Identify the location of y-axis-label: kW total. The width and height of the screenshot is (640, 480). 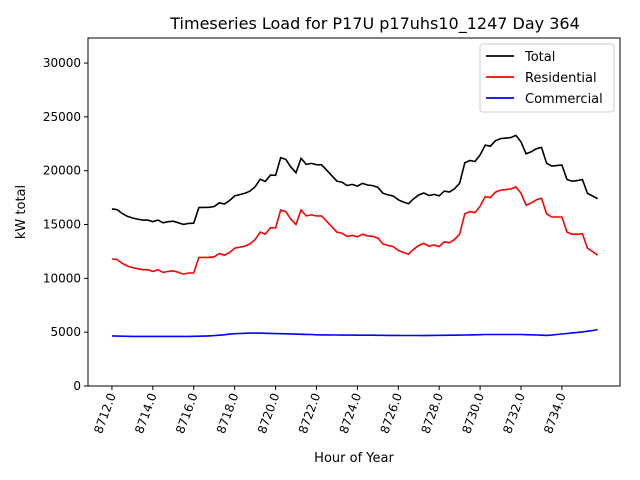
(21, 212).